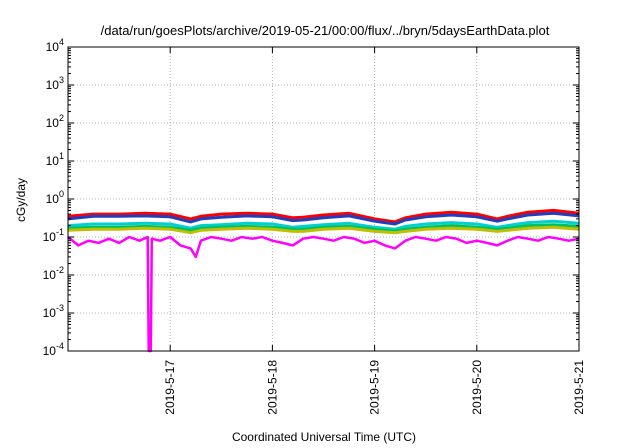 The width and height of the screenshot is (640, 448). I want to click on y-tick-label: 10⁻², so click(53, 273).